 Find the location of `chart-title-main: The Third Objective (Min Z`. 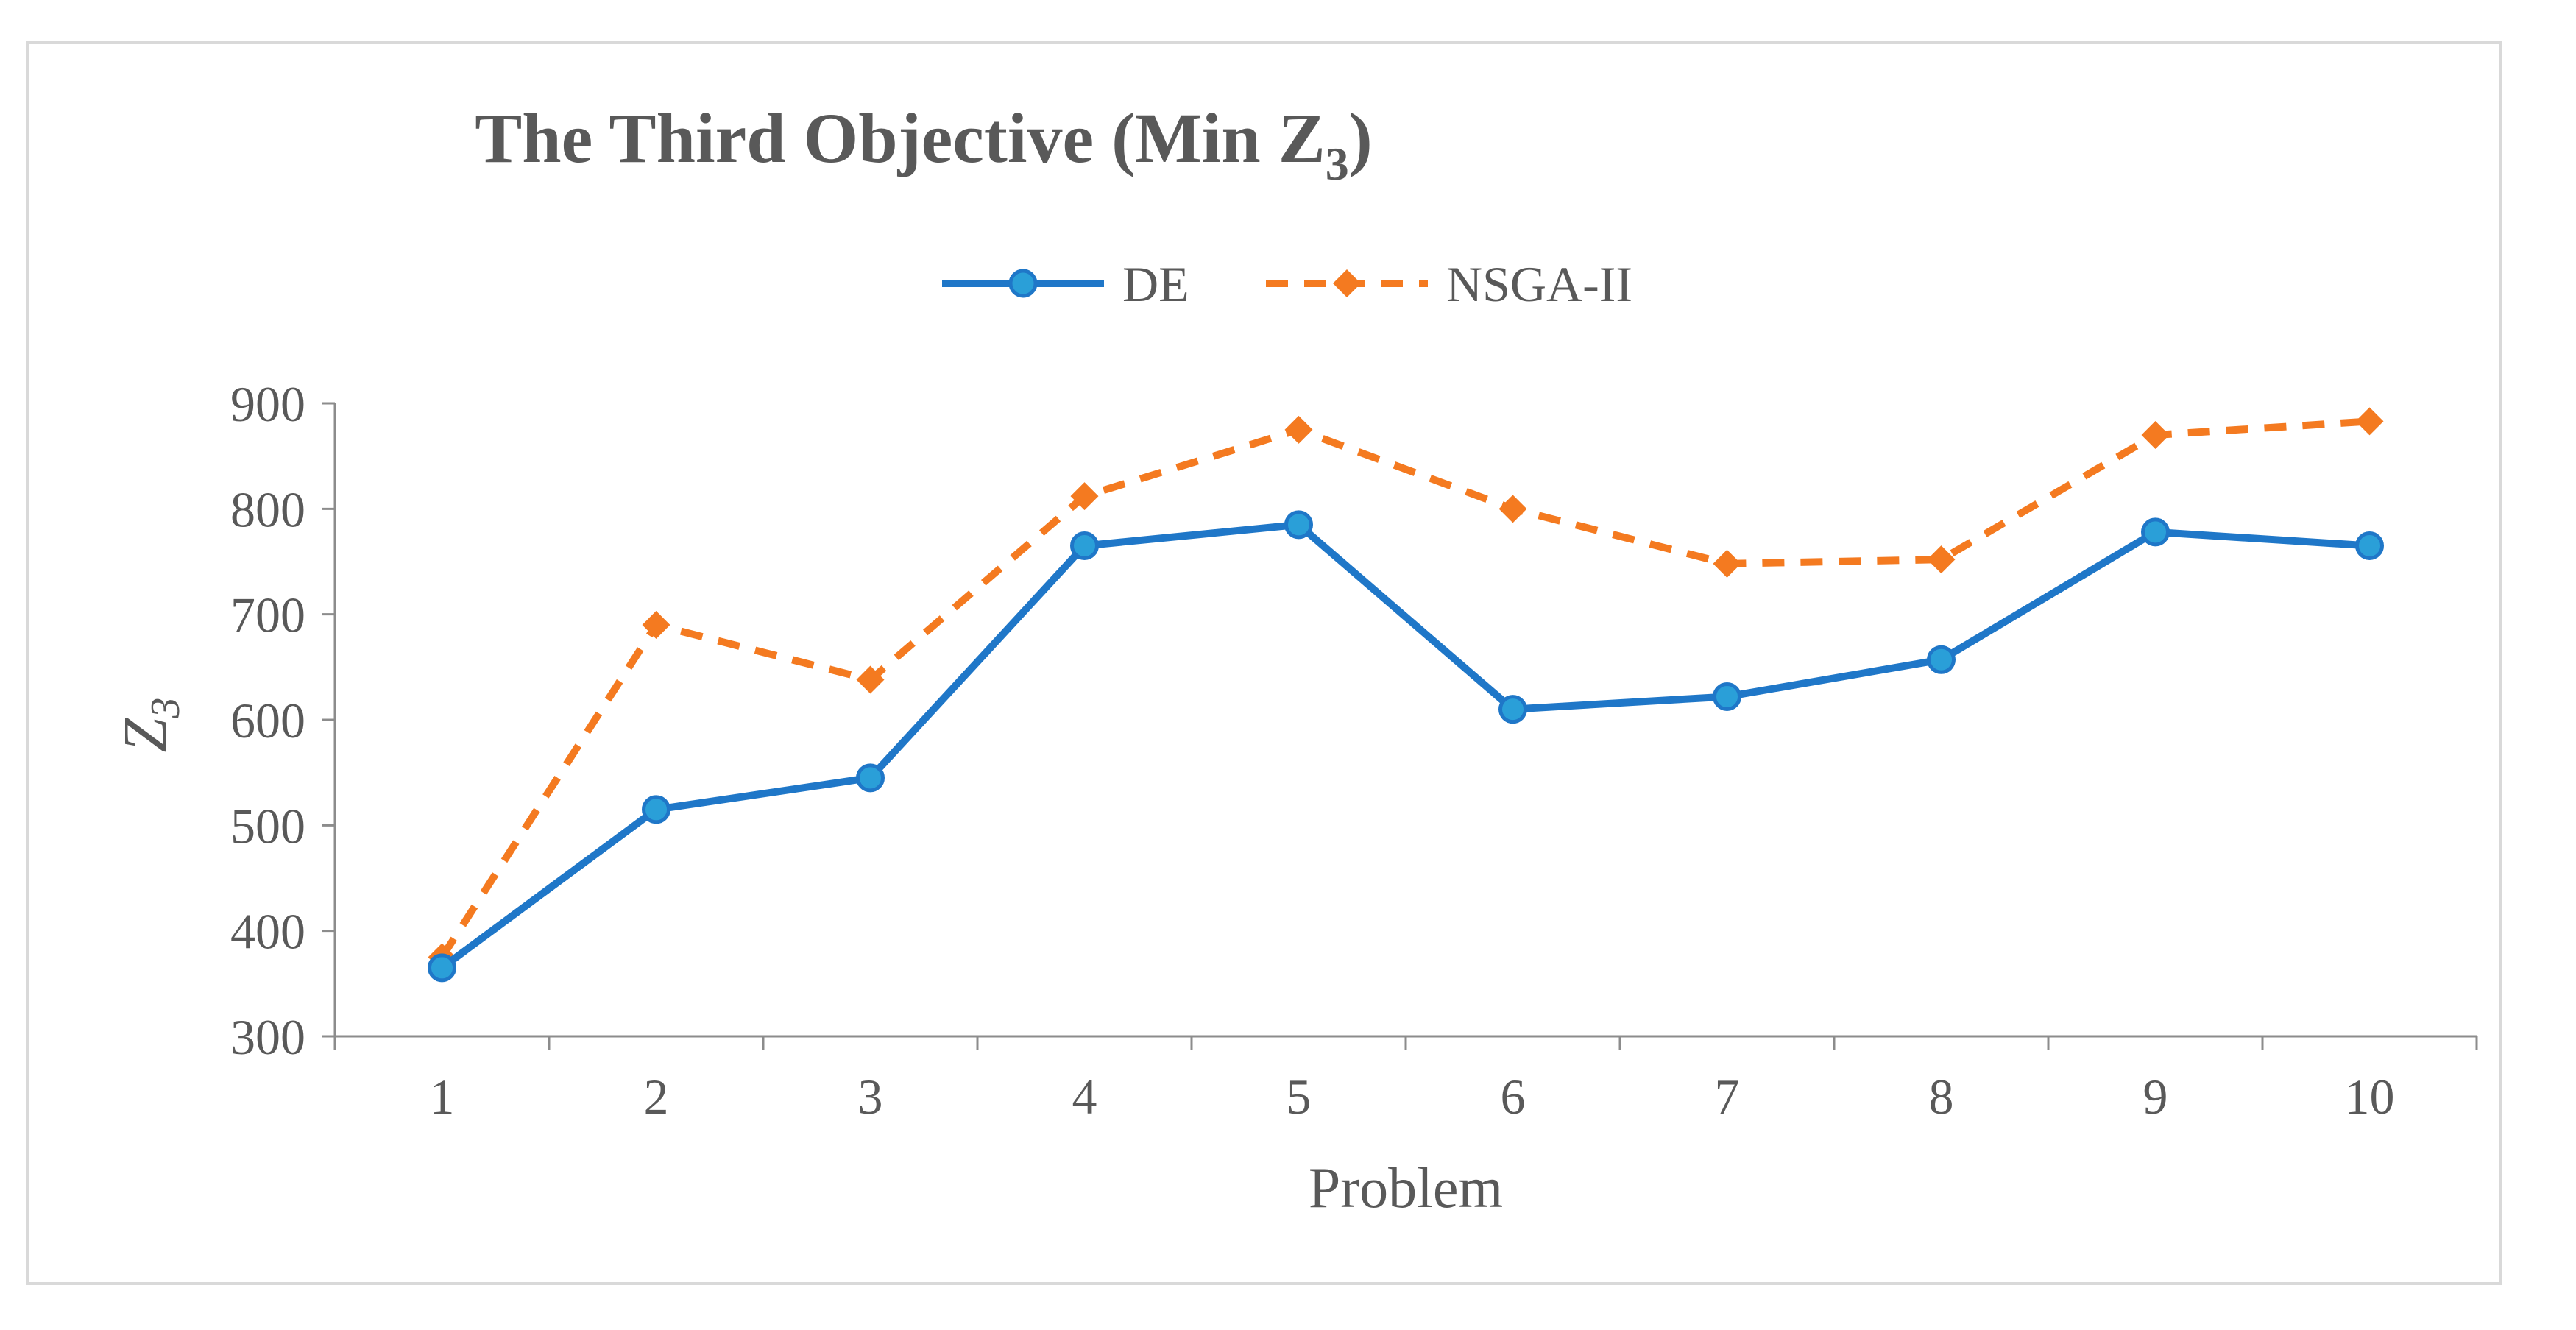

chart-title-main: The Third Objective (Min Z is located at coordinates (900, 138).